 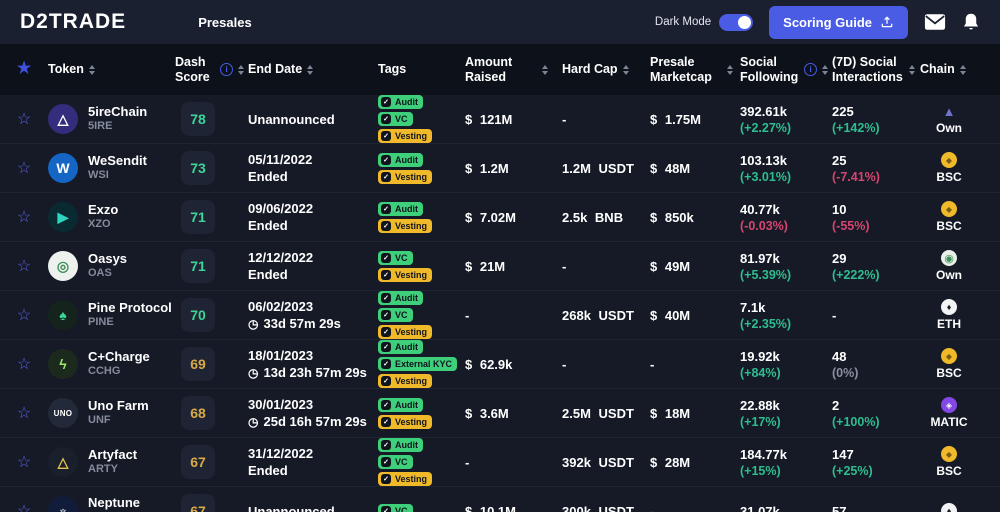 What do you see at coordinates (111, 364) in the screenshot?
I see `token-cell: ϟ C+Charge CCHG` at bounding box center [111, 364].